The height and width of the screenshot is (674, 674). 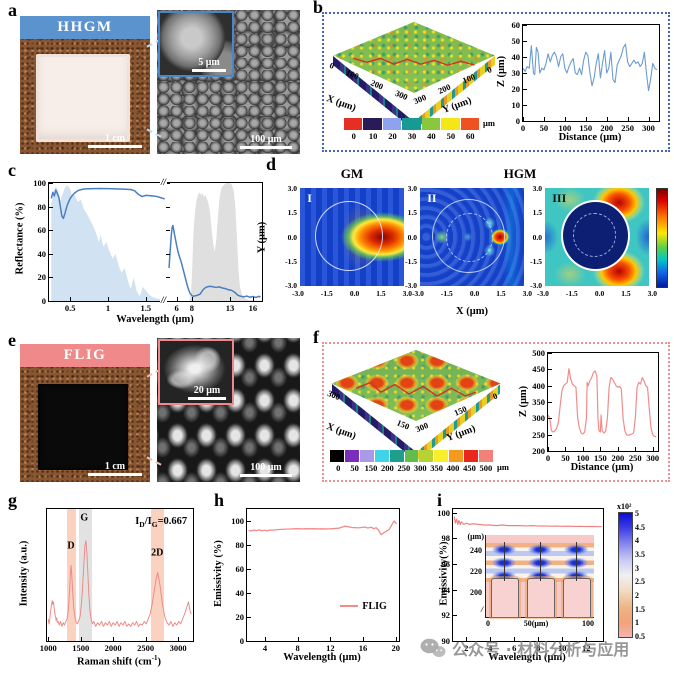 I want to click on x-tick-label: 3.0, so click(x=652, y=293).